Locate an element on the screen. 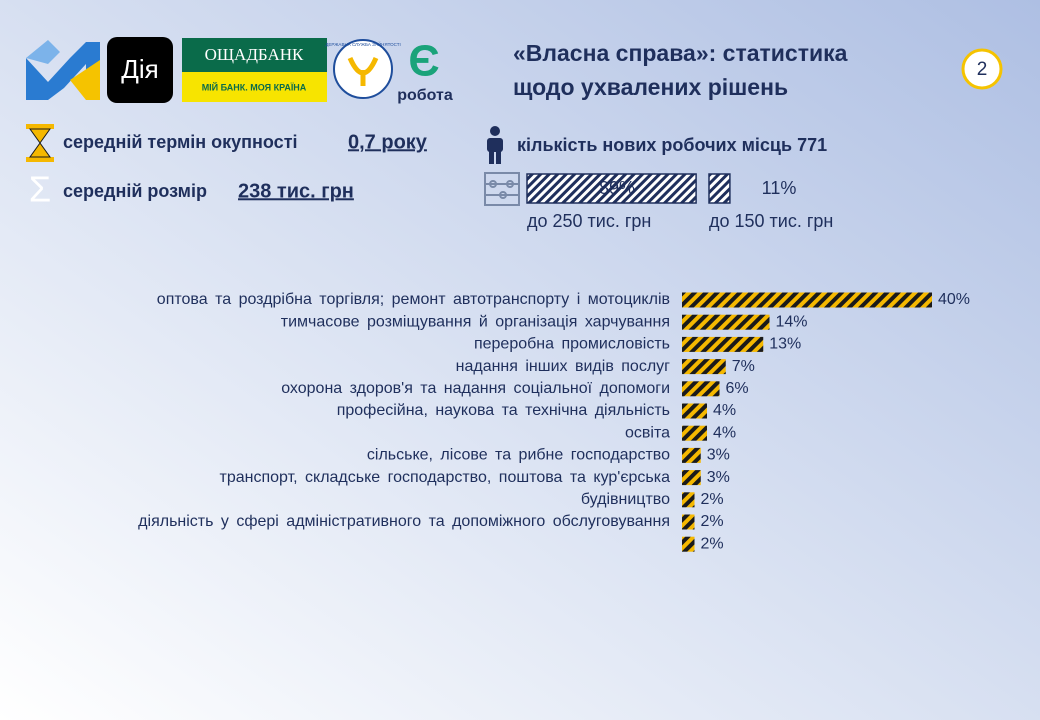 This screenshot has height=720, width=1040. logo-text: робота is located at coordinates (425, 95).